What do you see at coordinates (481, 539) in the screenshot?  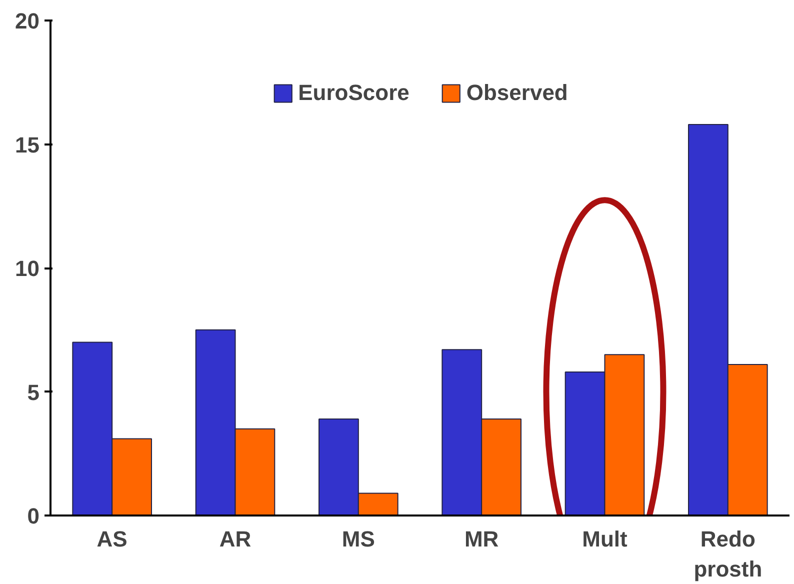 I see `x-tick-label: MR` at bounding box center [481, 539].